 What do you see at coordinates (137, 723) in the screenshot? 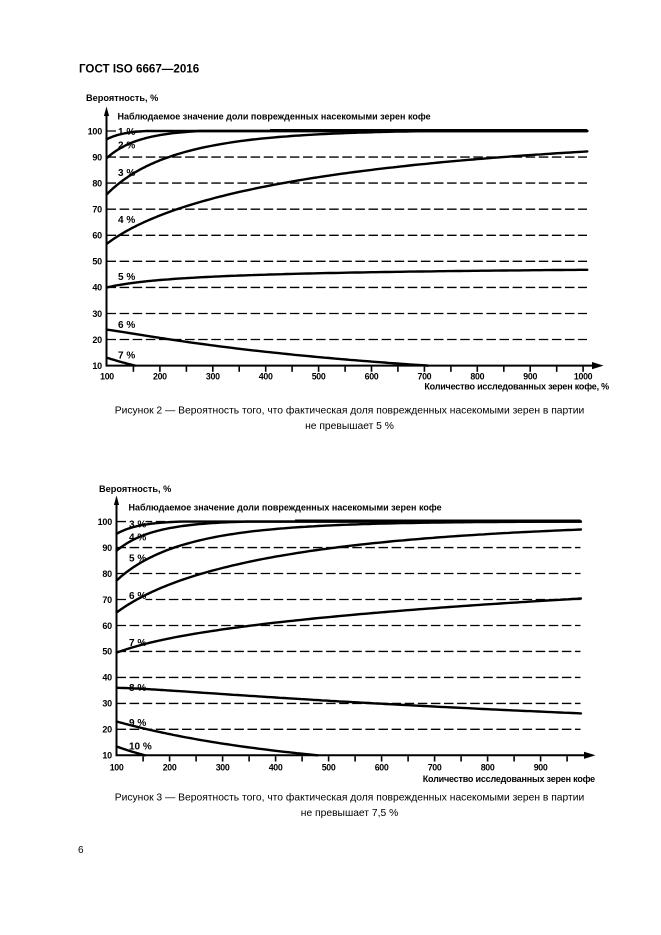
I see `svg-text: 9 %` at bounding box center [137, 723].